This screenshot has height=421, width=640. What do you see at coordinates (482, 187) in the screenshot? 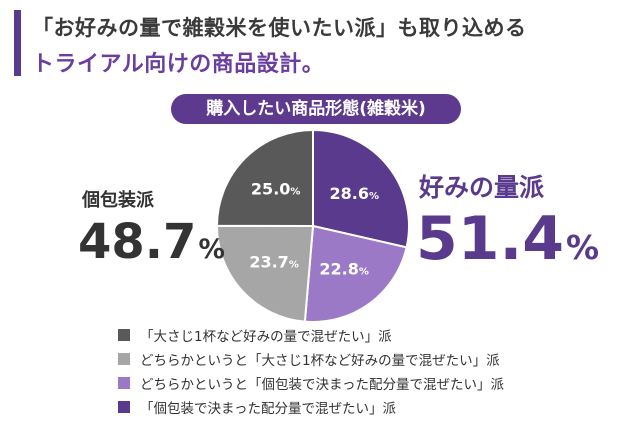
I see `group-label-preferred-amount: 好みの量派` at bounding box center [482, 187].